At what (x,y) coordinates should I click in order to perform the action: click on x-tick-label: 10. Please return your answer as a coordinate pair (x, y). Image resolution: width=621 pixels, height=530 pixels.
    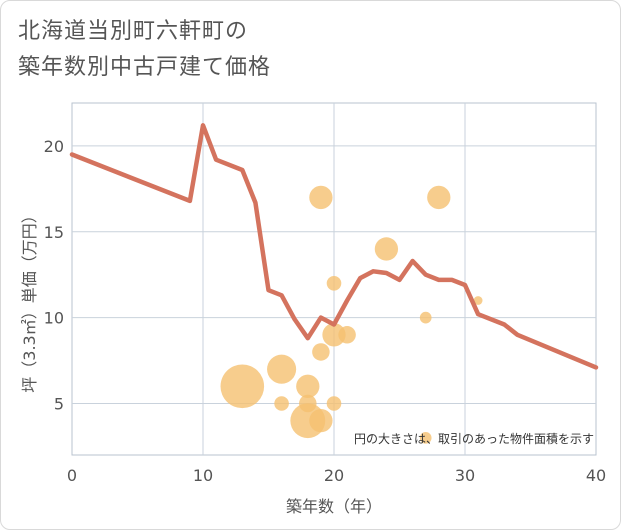
    Looking at the image, I should click on (203, 475).